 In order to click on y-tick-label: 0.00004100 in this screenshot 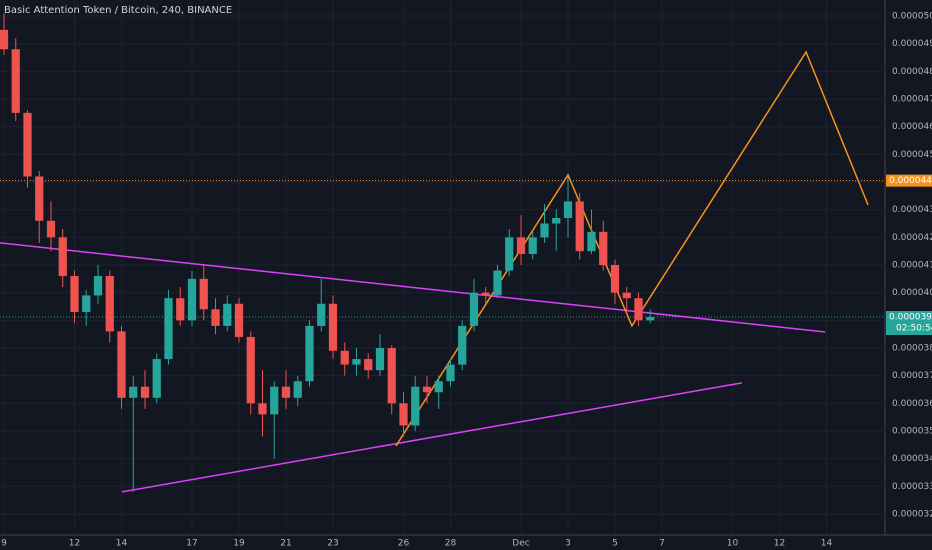, I will do `click(912, 266)`.